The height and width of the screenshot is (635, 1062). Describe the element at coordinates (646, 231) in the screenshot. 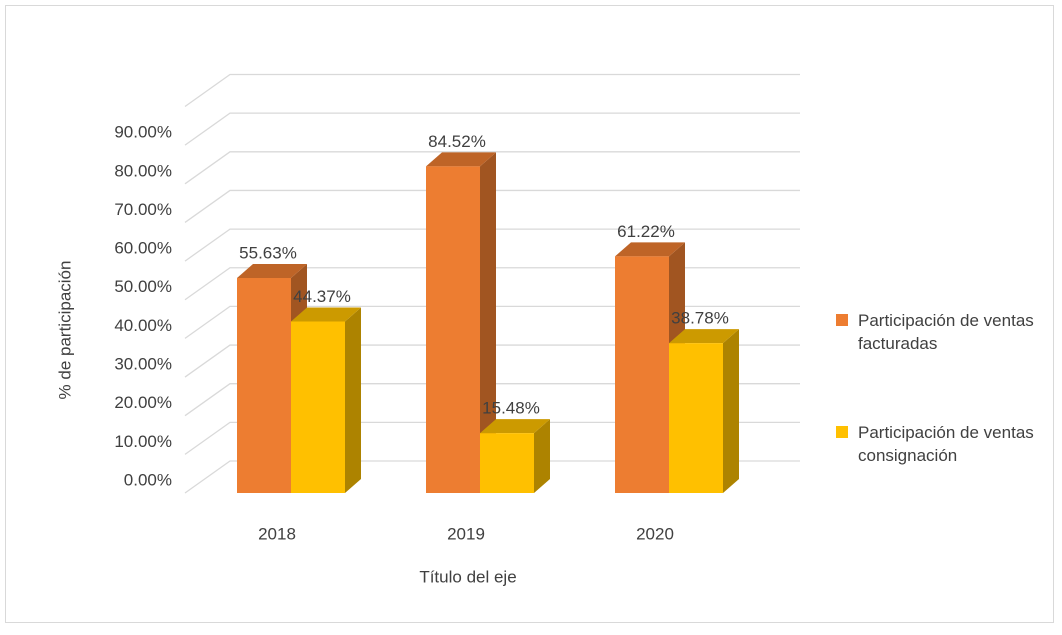

I see `data-label: 61.22%` at that location.